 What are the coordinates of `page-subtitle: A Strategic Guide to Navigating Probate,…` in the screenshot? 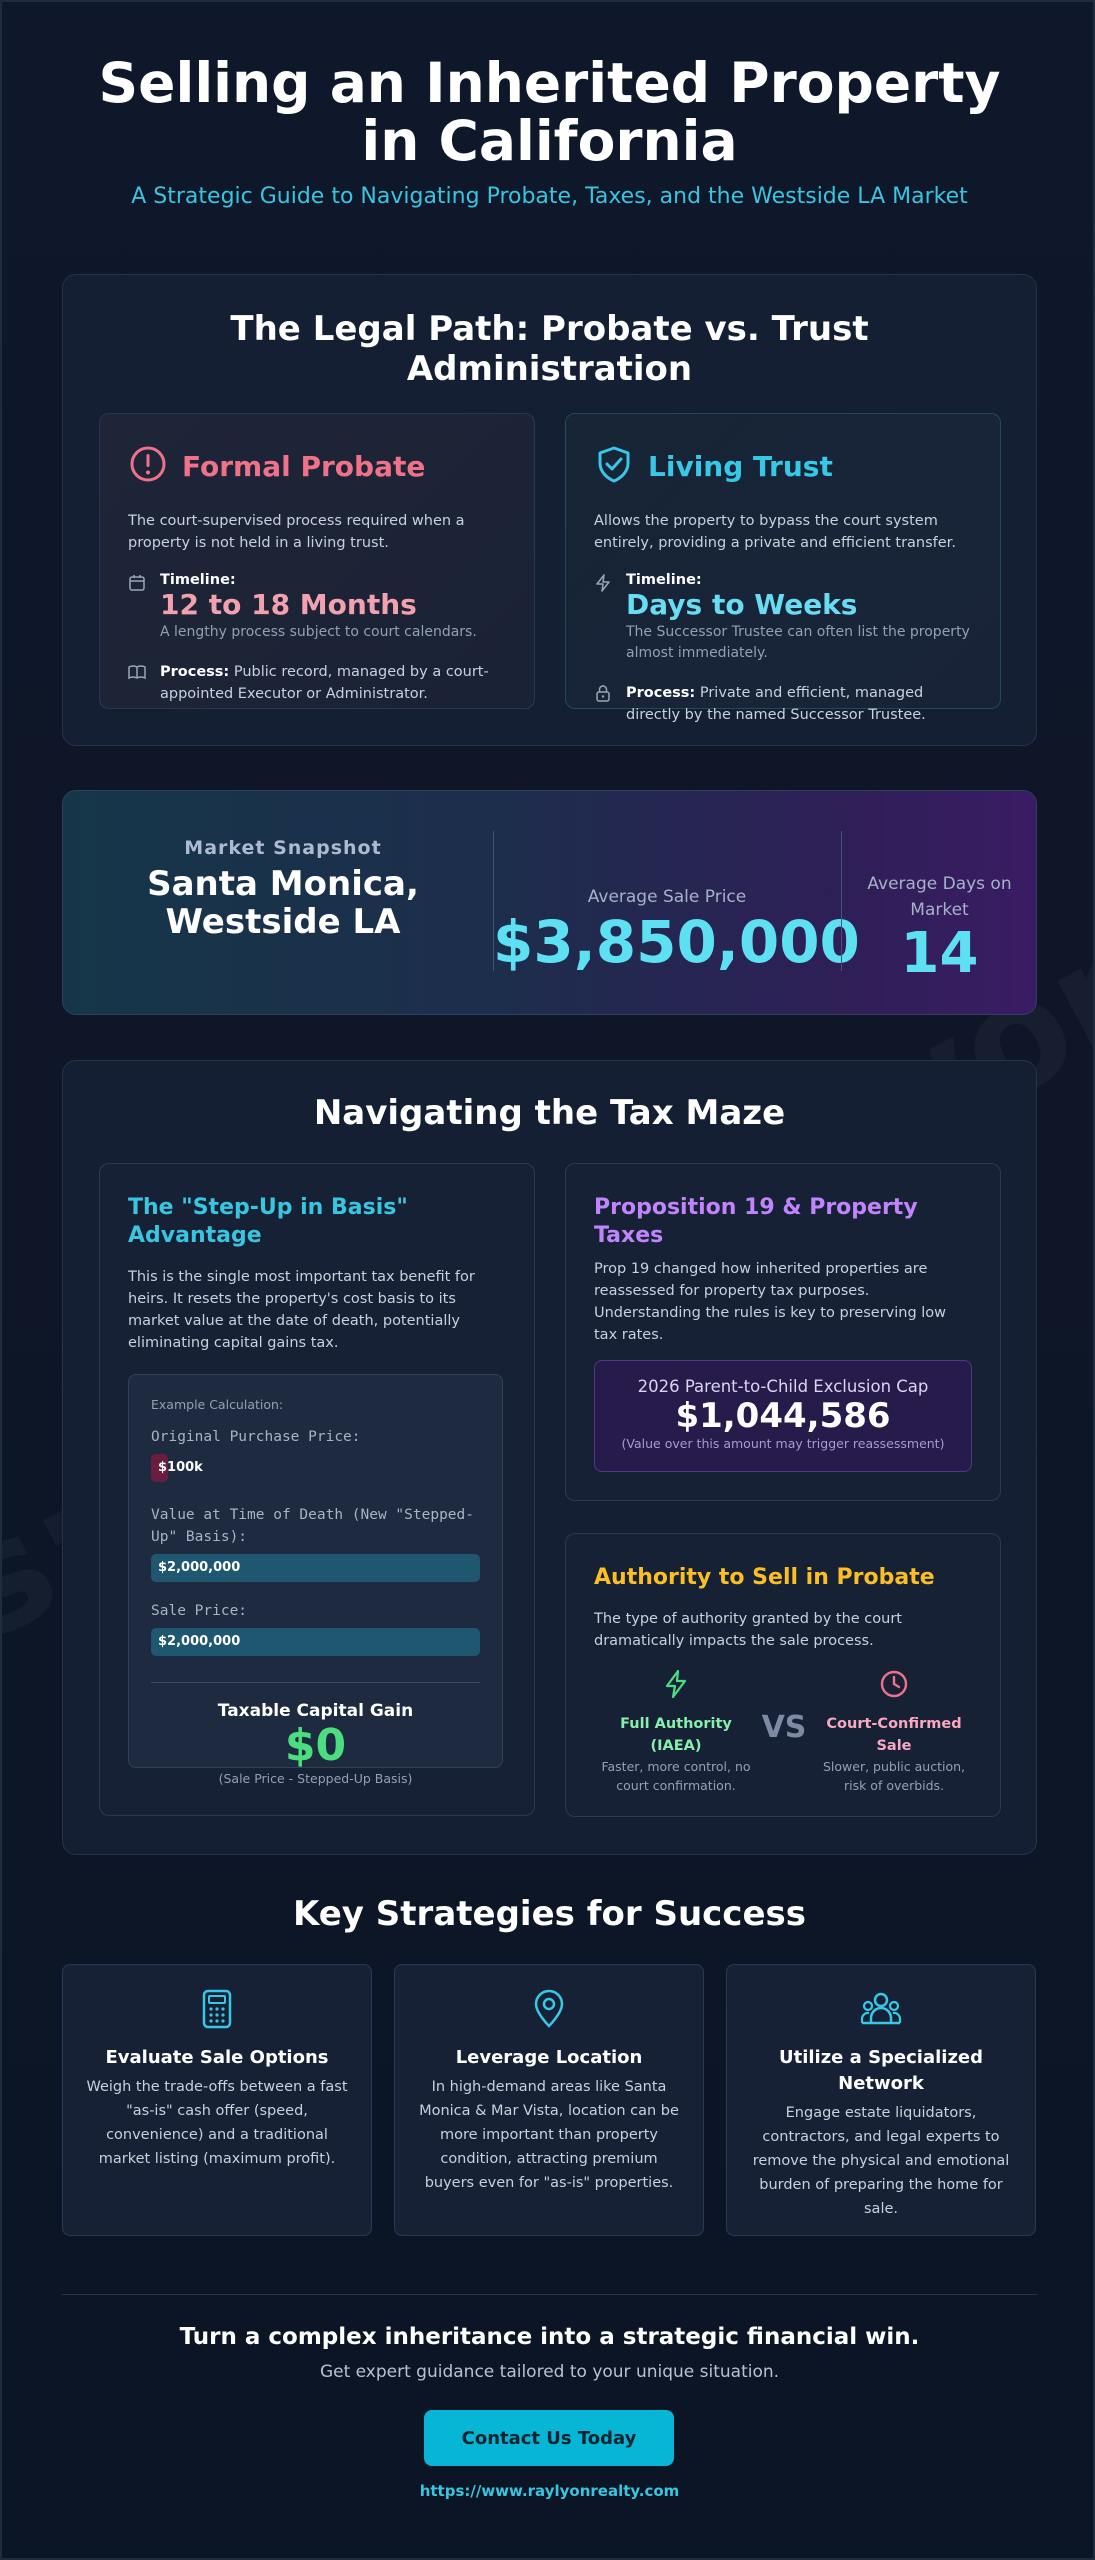 It's located at (549, 196).